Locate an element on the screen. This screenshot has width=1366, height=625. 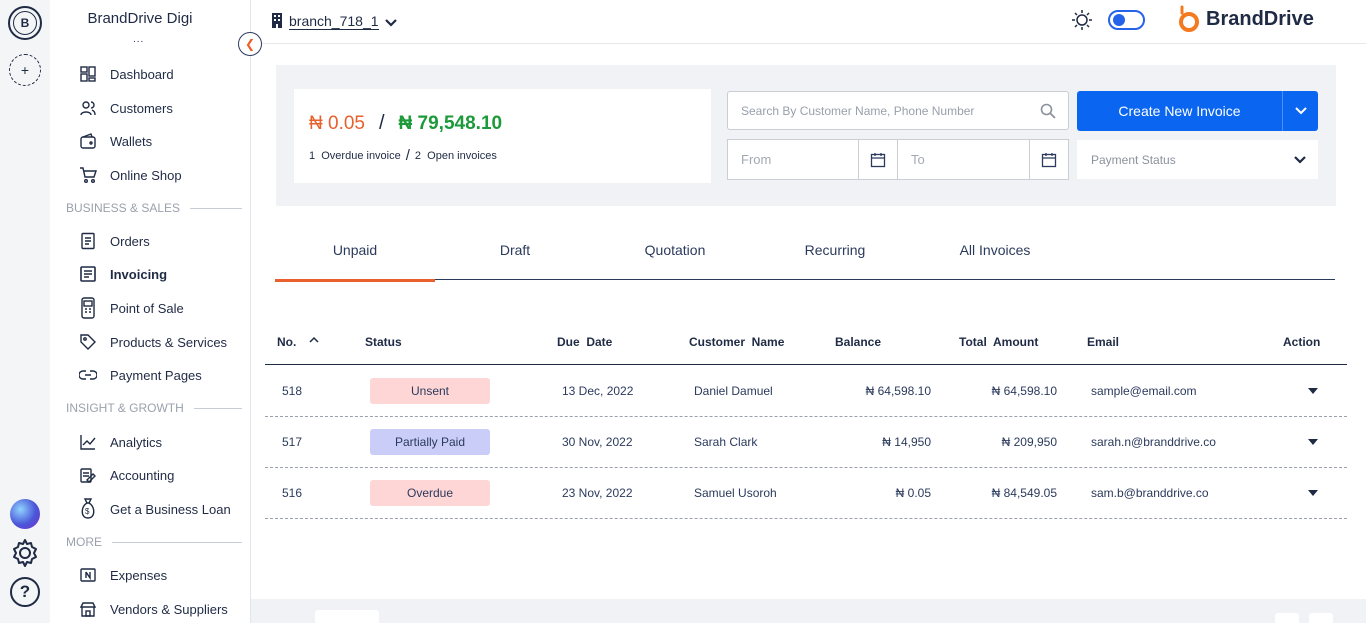
sidebar-item-wallets: Wallets is located at coordinates (115, 141).